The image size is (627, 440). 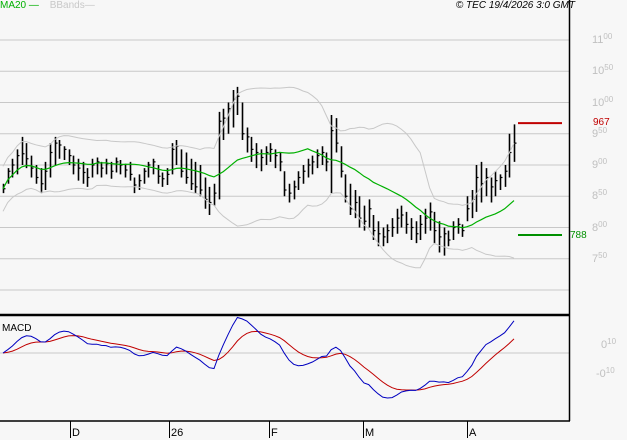 What do you see at coordinates (600, 195) in the screenshot?
I see `price-axis-label: 850` at bounding box center [600, 195].